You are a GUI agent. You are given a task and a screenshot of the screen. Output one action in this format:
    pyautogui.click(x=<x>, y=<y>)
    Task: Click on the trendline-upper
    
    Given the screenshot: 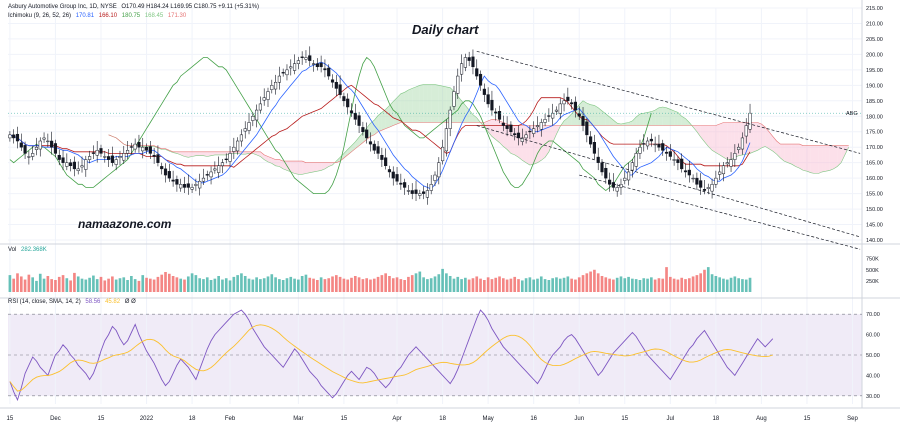 What is the action you would take?
    pyautogui.click(x=668, y=102)
    